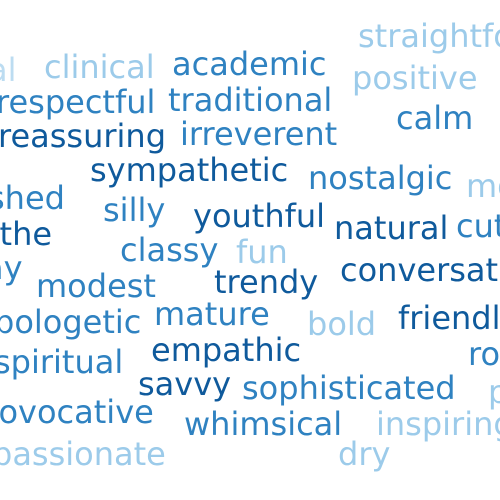 Image resolution: width=500 pixels, height=500 pixels. Describe the element at coordinates (226, 350) in the screenshot. I see `word-empathic: empathic` at that location.